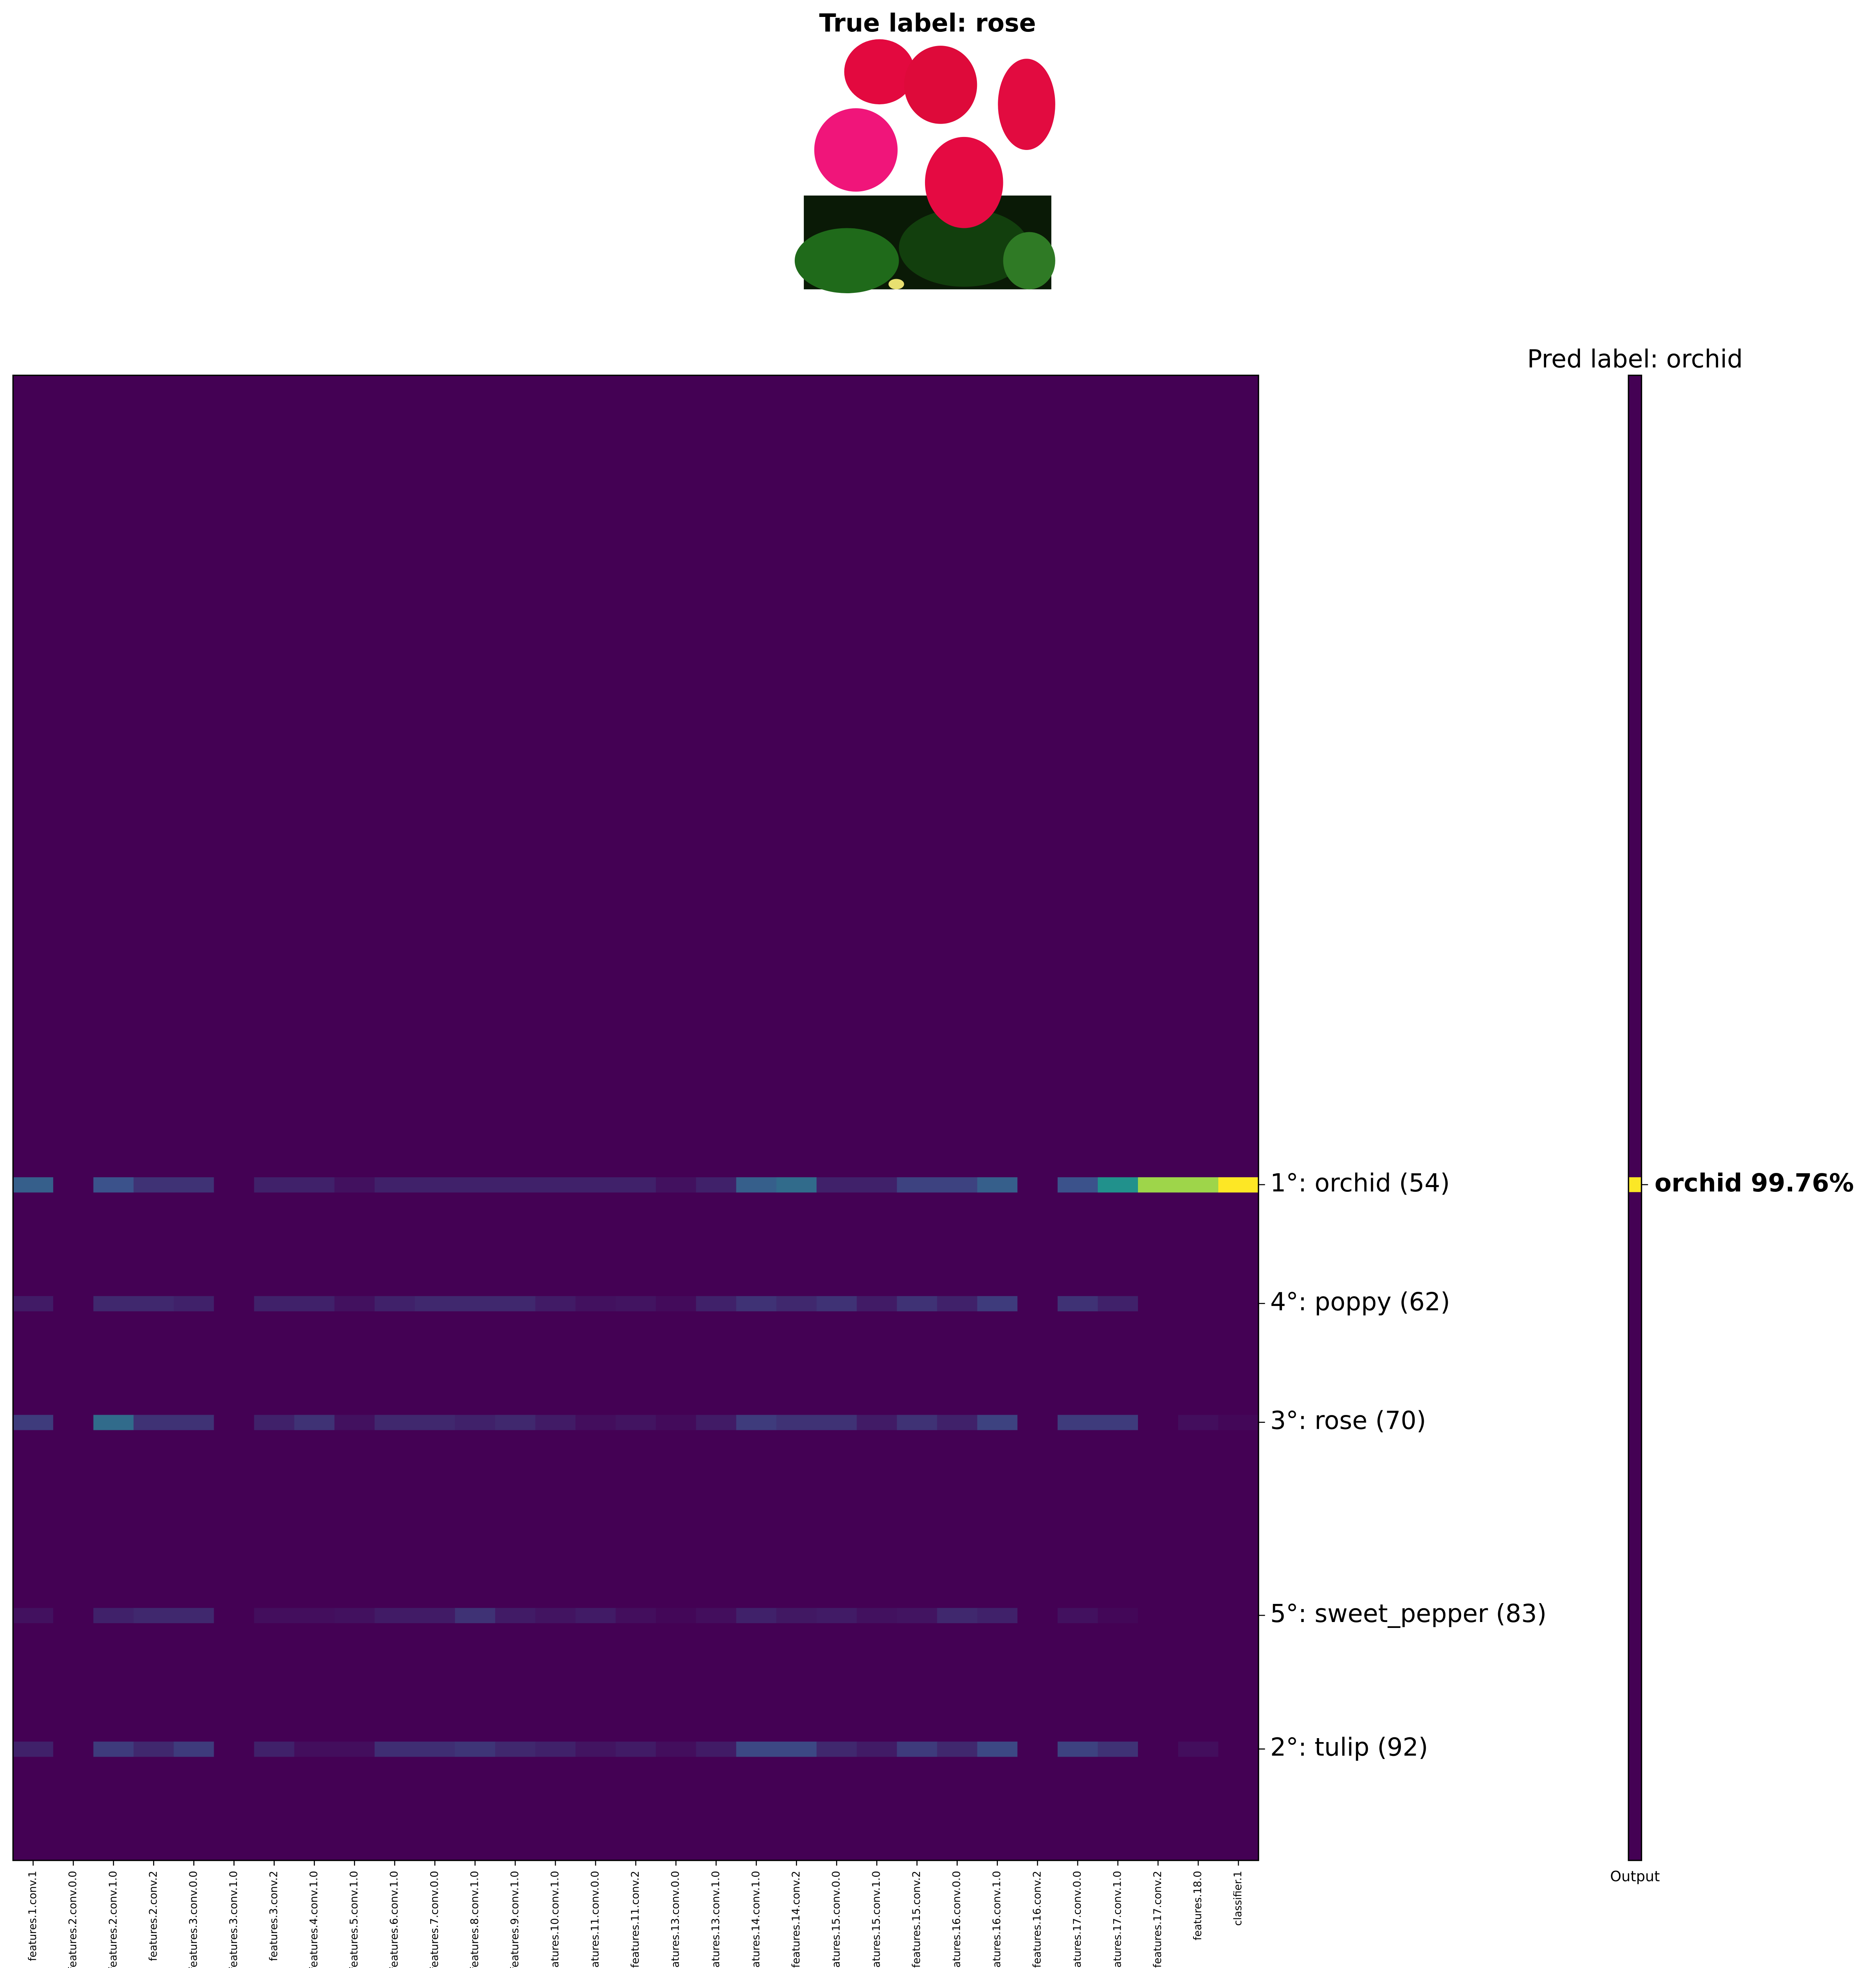  Describe the element at coordinates (1198, 1905) in the screenshot. I see `x-tick-label: features.18.0` at that location.